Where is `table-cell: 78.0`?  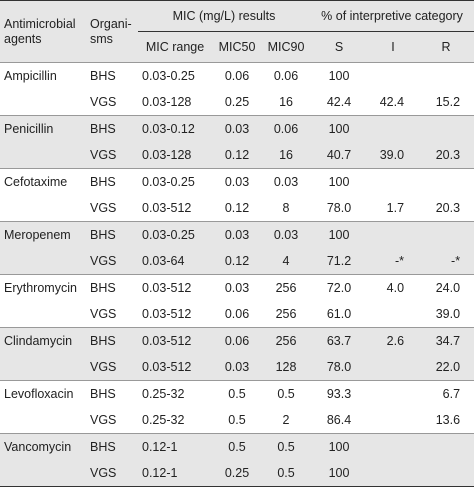 table-cell: 78.0 is located at coordinates (339, 367).